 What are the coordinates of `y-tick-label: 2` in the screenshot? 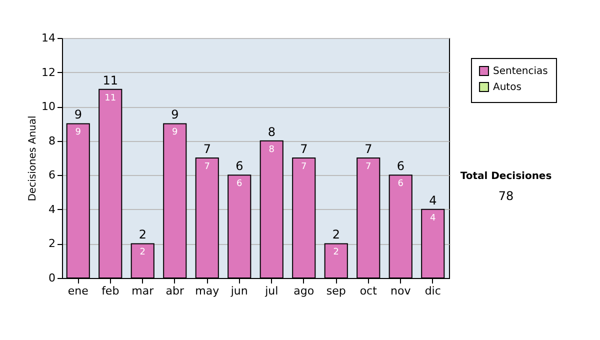 It's located at (52, 243).